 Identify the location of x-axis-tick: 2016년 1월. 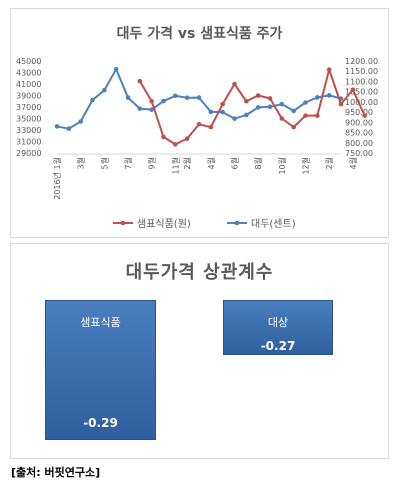
(57, 178).